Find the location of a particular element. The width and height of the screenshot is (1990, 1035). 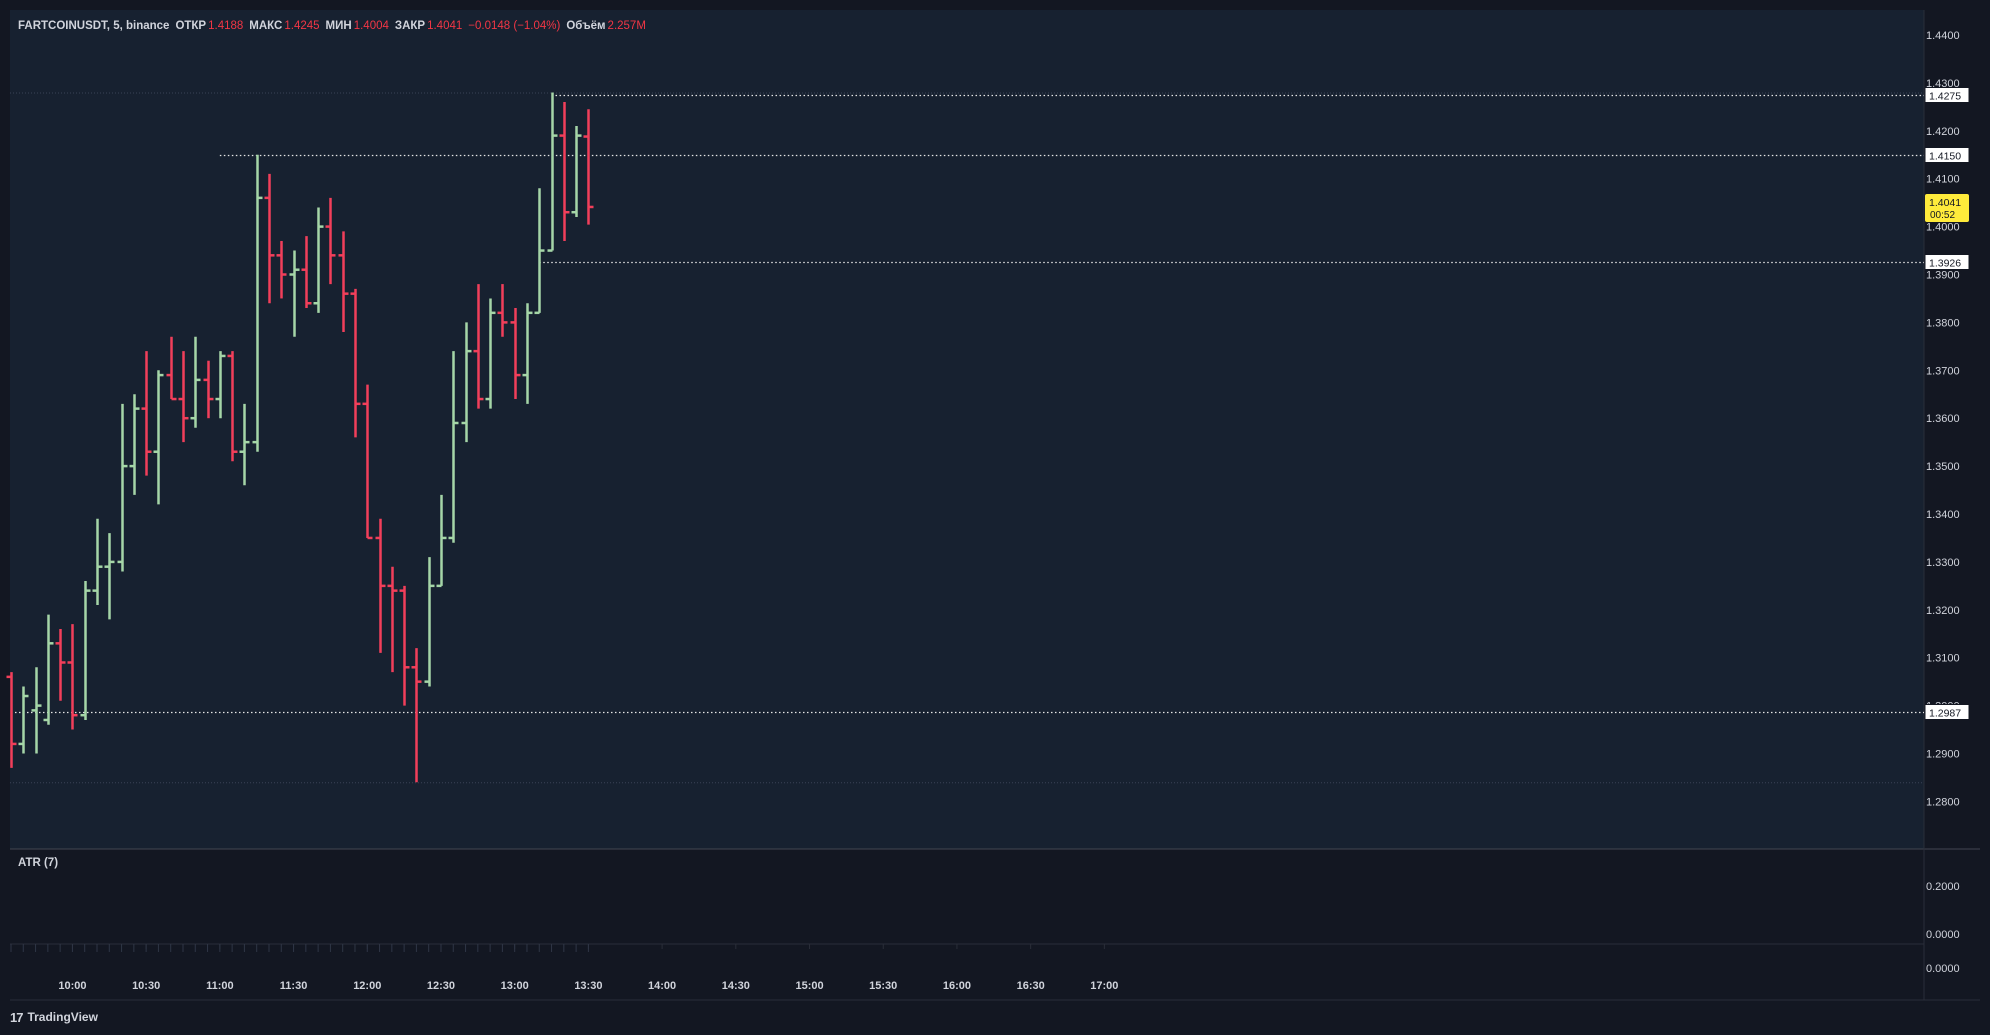

time-tick-label: 11:00 is located at coordinates (220, 986).